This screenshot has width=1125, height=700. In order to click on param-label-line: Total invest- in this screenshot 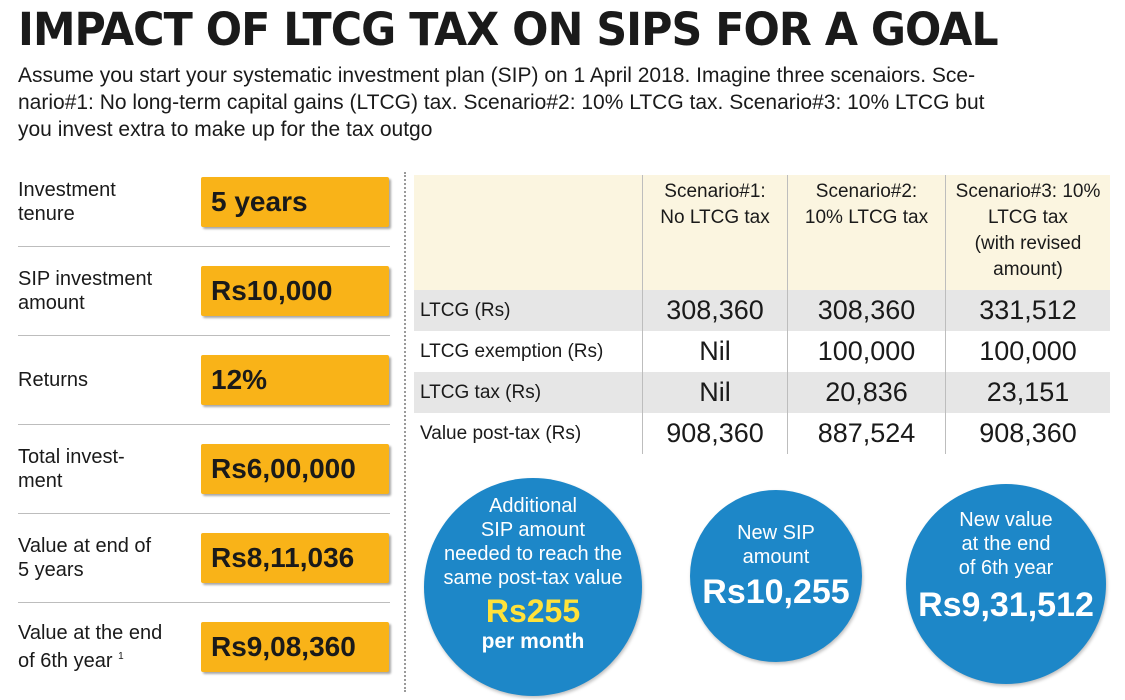, I will do `click(71, 456)`.